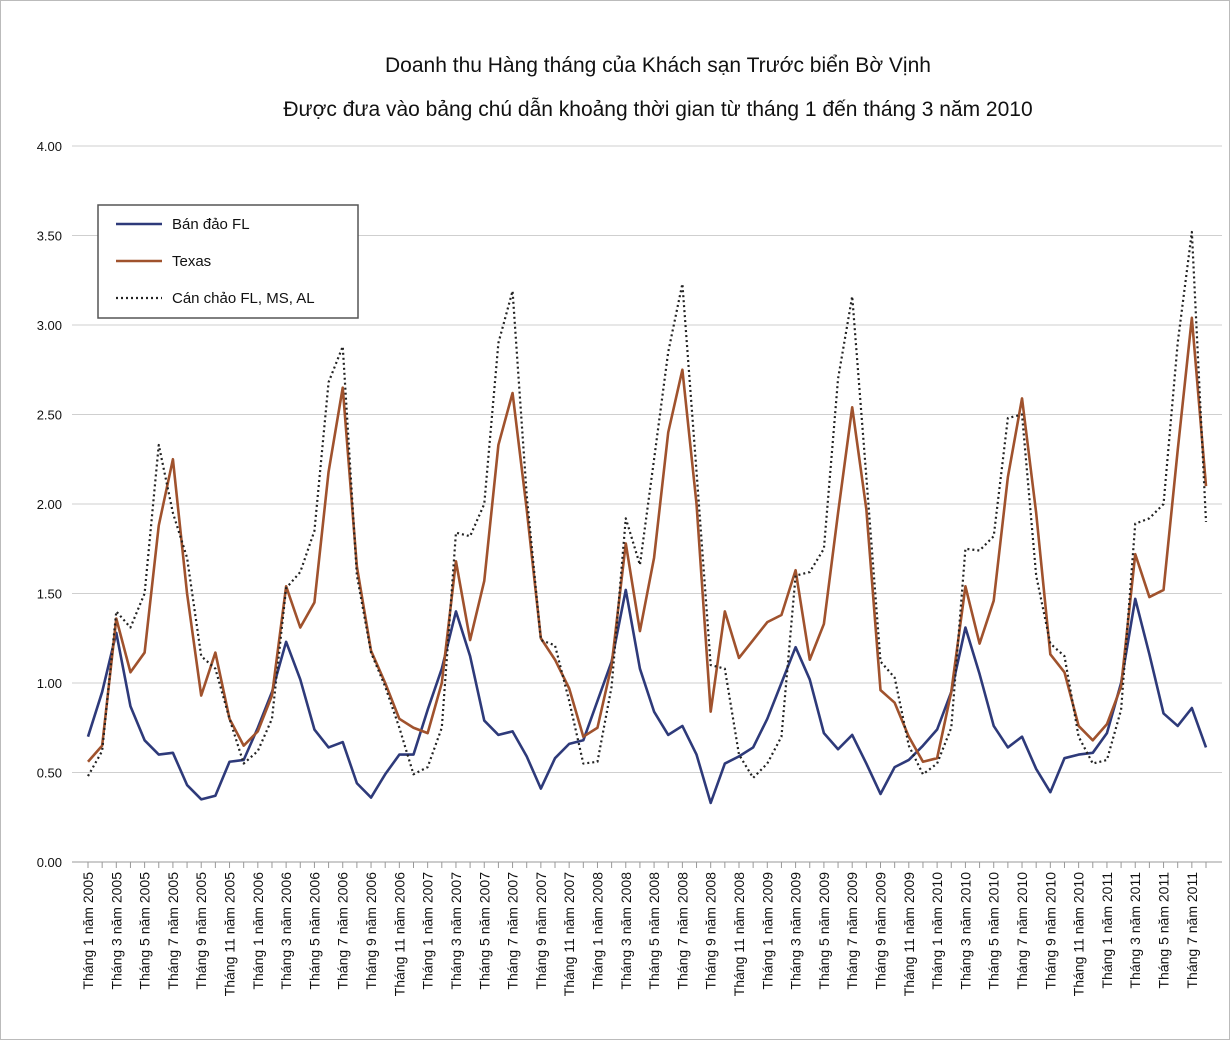  Describe the element at coordinates (314, 931) in the screenshot. I see `x-tick-label: Tháng 5 năm 2006` at that location.